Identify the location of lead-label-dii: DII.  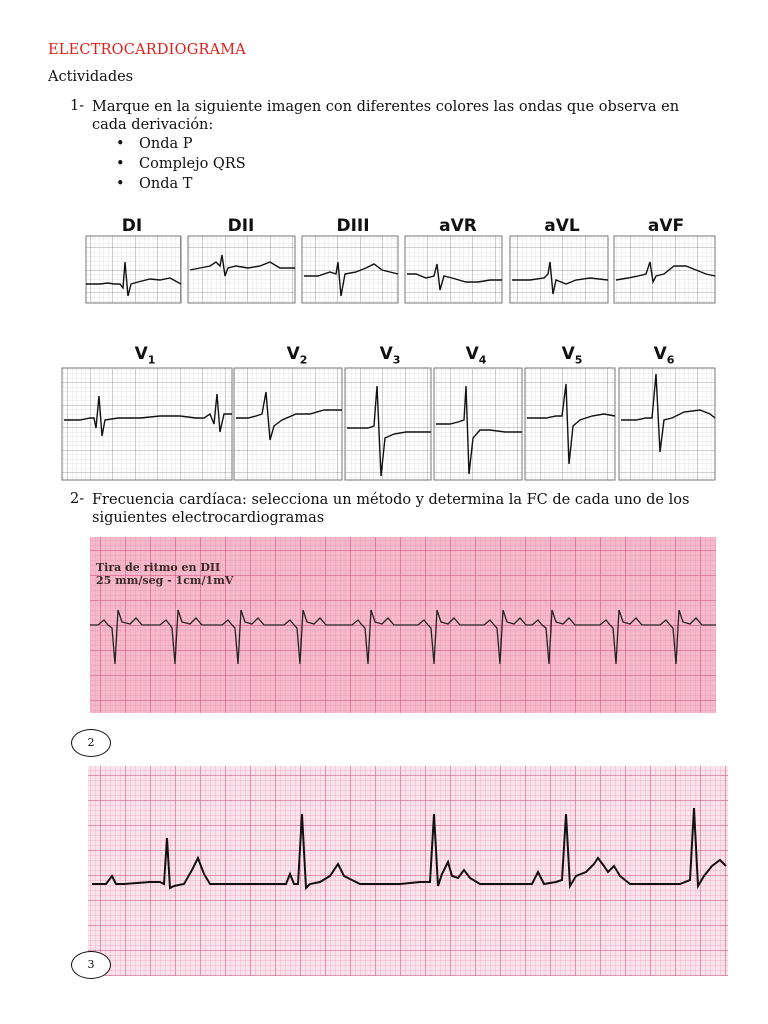
(241, 226).